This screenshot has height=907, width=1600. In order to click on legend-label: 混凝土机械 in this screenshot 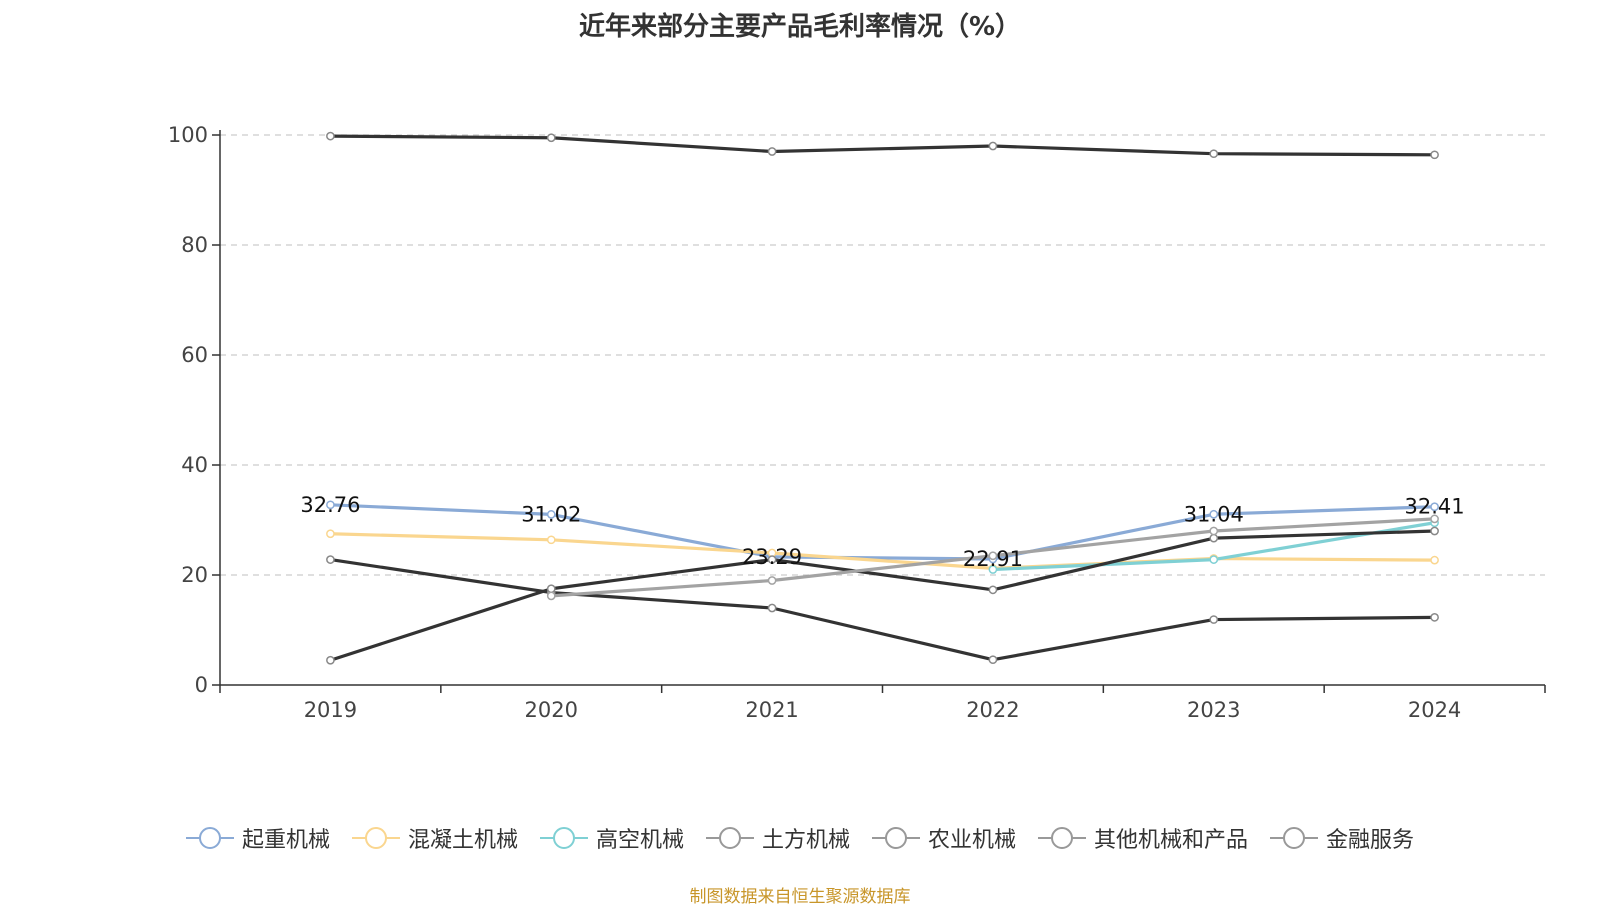, I will do `click(462, 840)`.